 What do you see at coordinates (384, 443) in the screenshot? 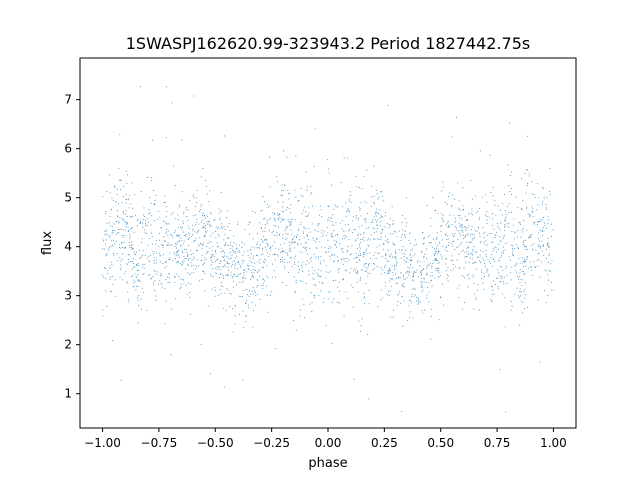
I see `x-tick-label: 0.25` at bounding box center [384, 443].